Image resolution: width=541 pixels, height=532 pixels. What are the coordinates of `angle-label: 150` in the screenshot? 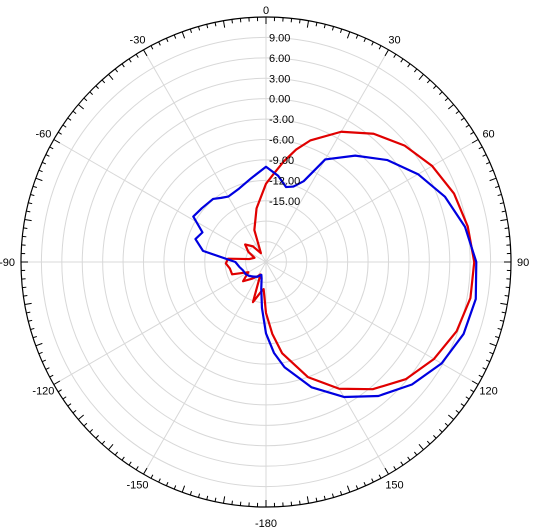 It's located at (394, 486).